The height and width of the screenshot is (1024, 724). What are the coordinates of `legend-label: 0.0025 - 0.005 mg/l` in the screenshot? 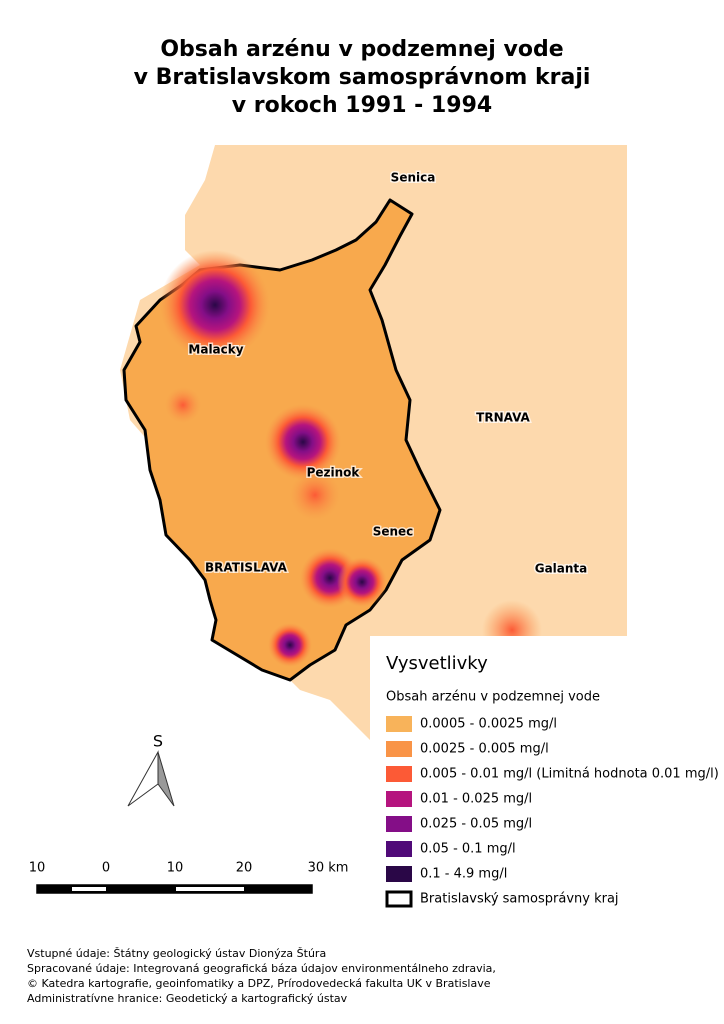 It's located at (484, 749).